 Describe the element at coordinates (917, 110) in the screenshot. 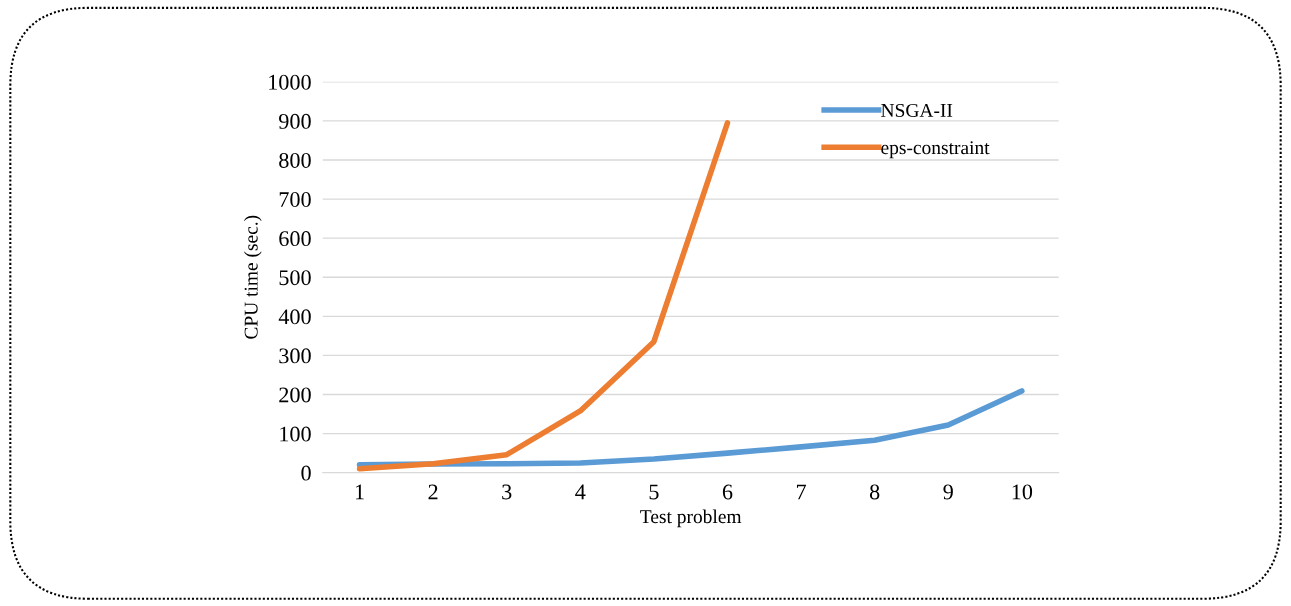

I see `legend-label: NSGA-II` at that location.